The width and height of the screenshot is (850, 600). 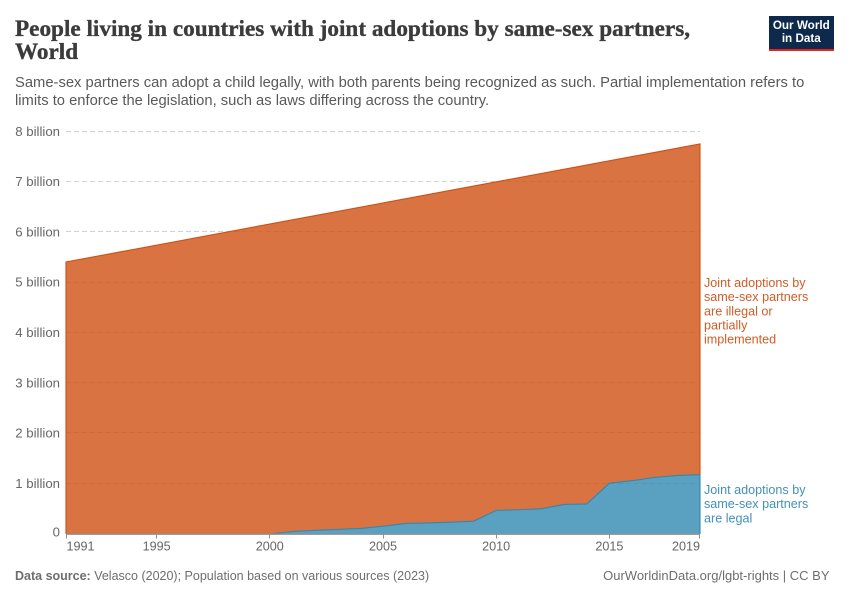 What do you see at coordinates (37, 433) in the screenshot?
I see `svg-text: 2 billion` at bounding box center [37, 433].